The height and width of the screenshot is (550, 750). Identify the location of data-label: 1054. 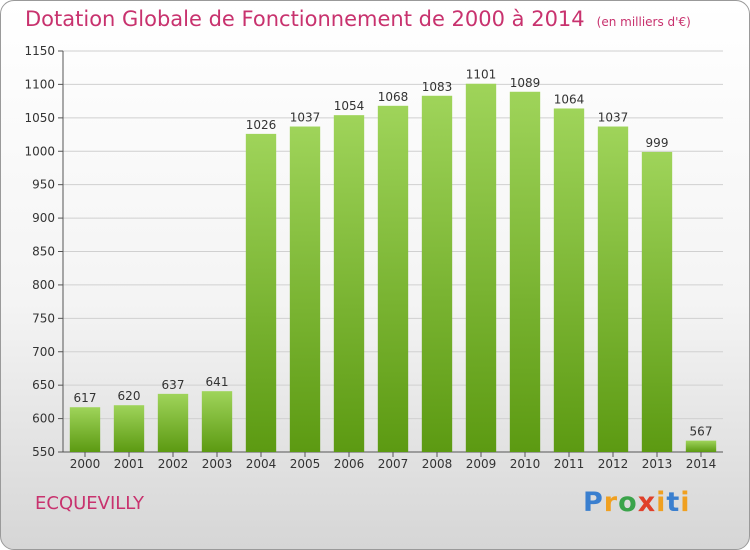
(349, 106).